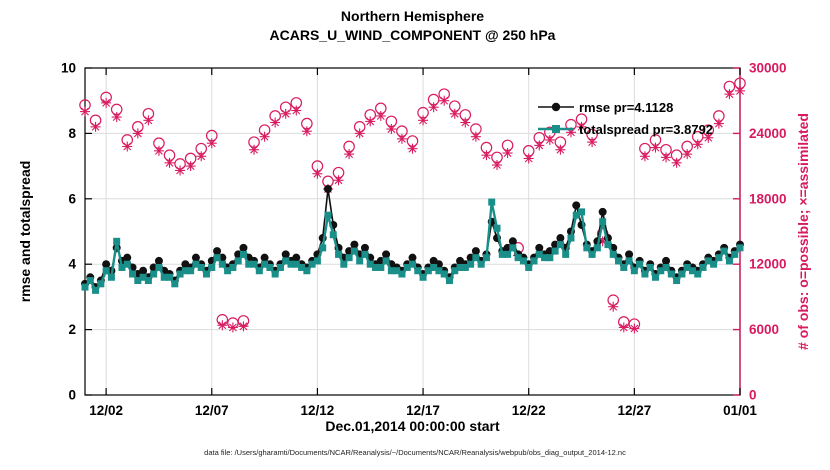  Describe the element at coordinates (106, 410) in the screenshot. I see `svg-text: 12/02` at that location.